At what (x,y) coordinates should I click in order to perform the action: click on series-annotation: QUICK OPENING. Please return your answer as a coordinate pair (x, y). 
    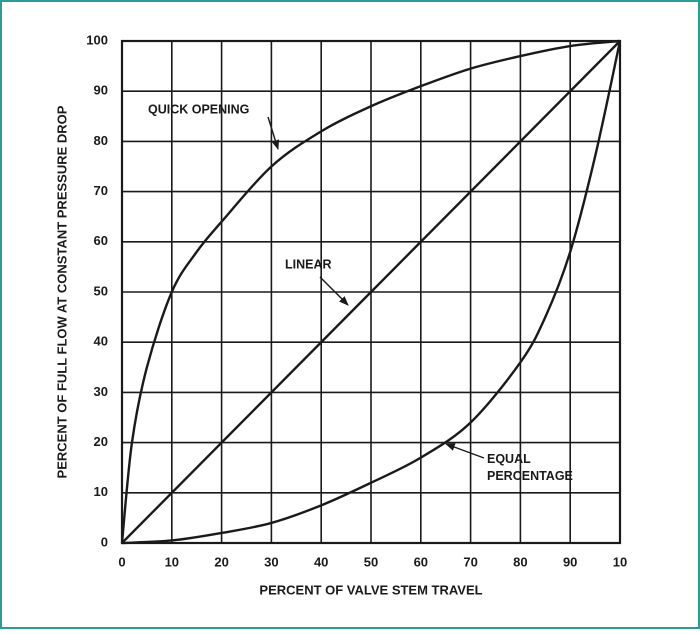
    Looking at the image, I should click on (198, 109).